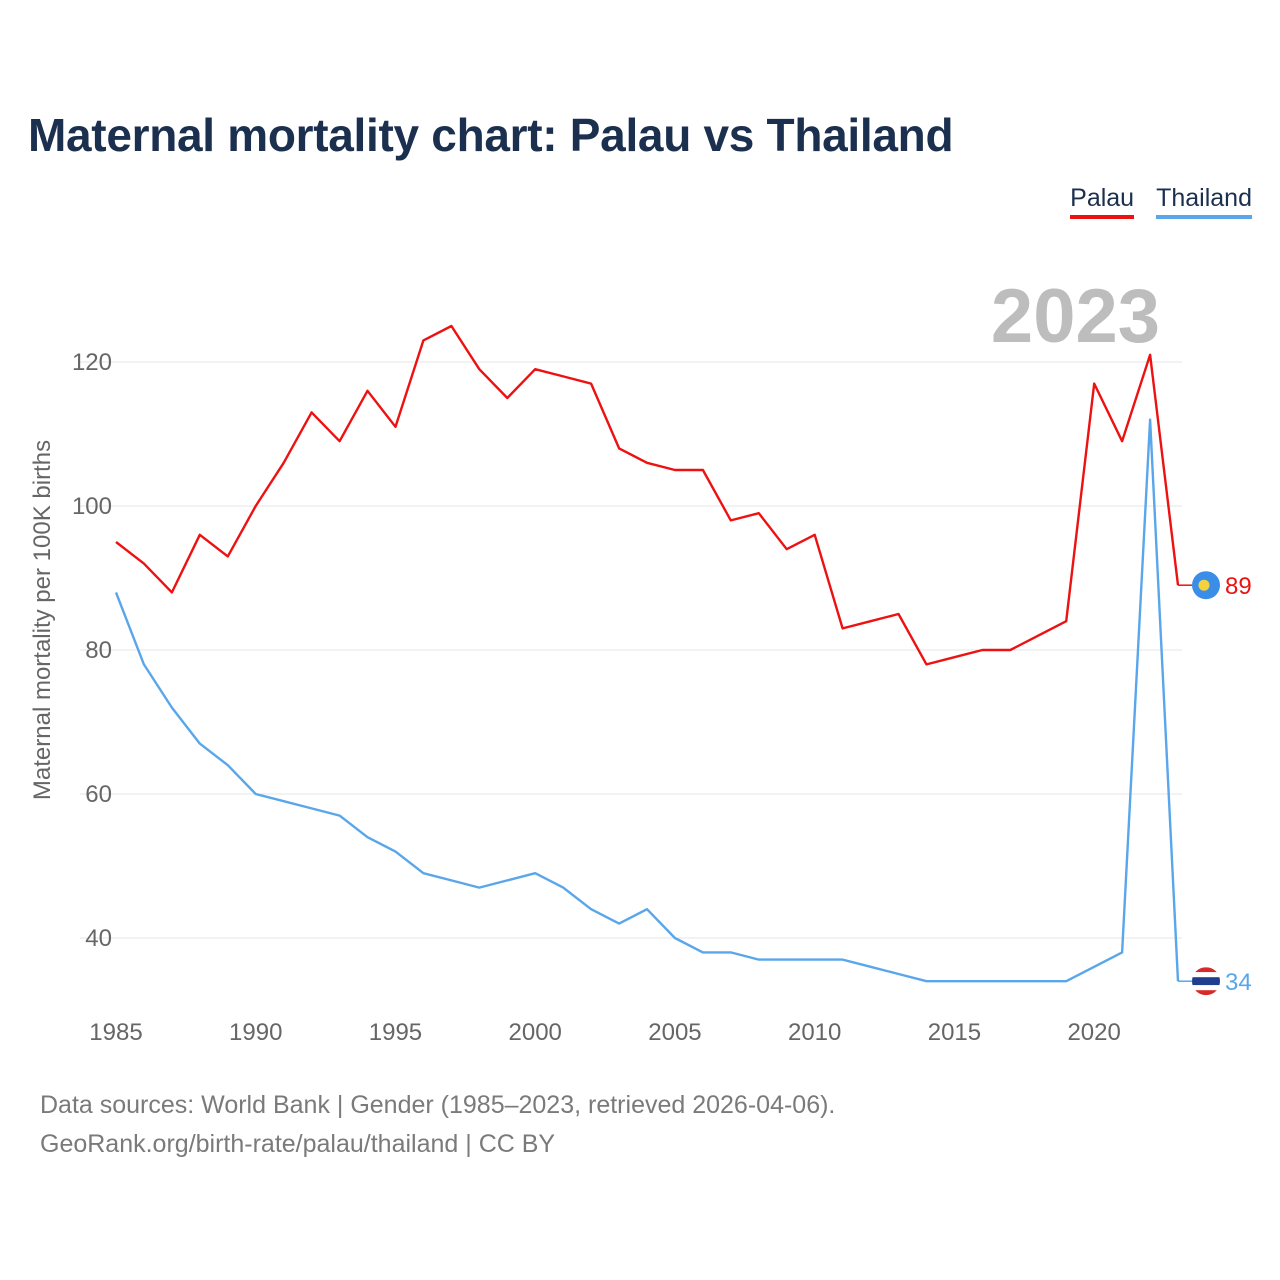 The image size is (1280, 1280). I want to click on y-tick-label-80: 80, so click(98, 650).